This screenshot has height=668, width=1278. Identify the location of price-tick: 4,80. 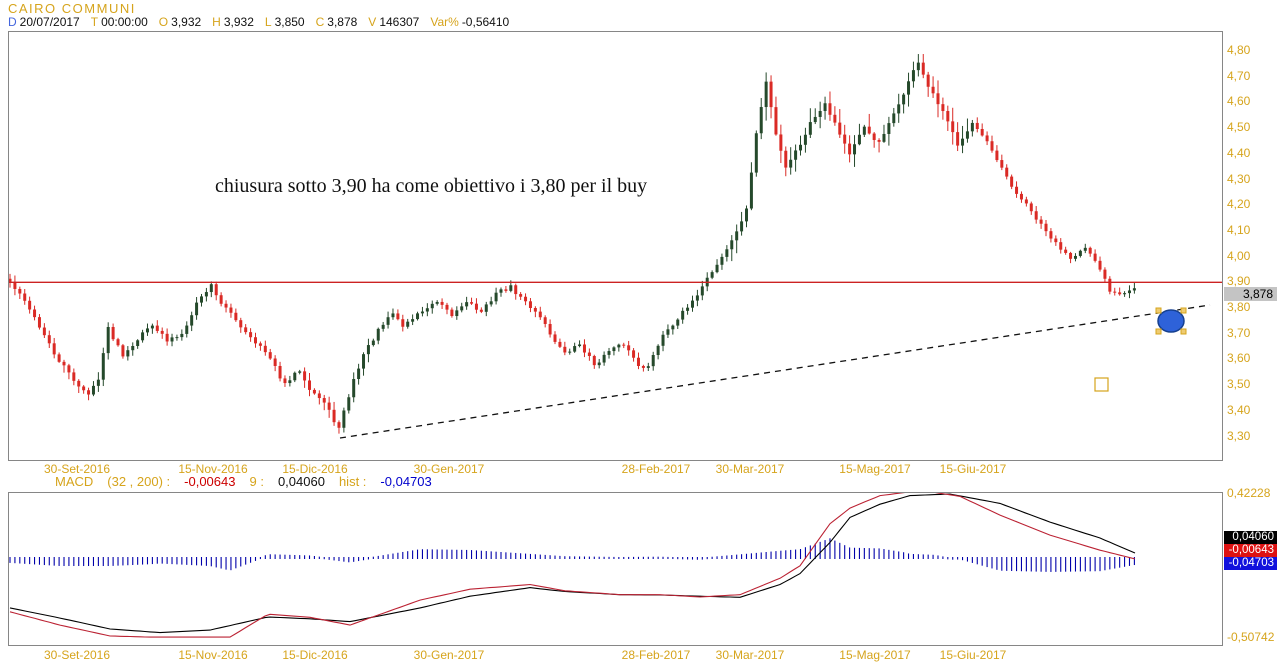
(1239, 50).